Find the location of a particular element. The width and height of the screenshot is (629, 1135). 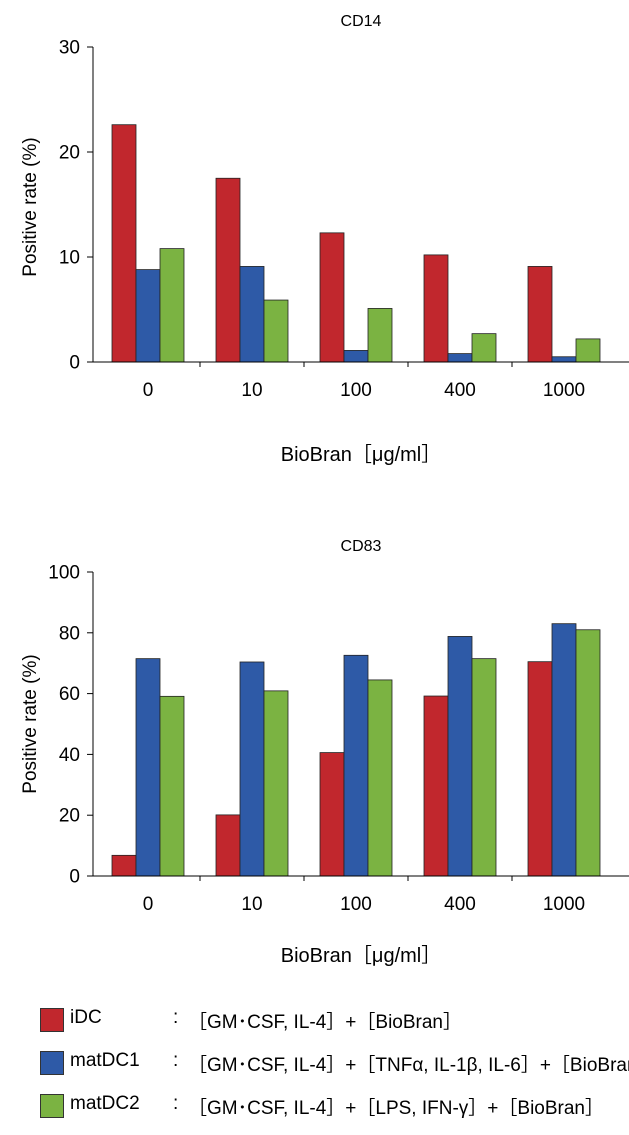

y-tick-label: 30 is located at coordinates (69, 48).